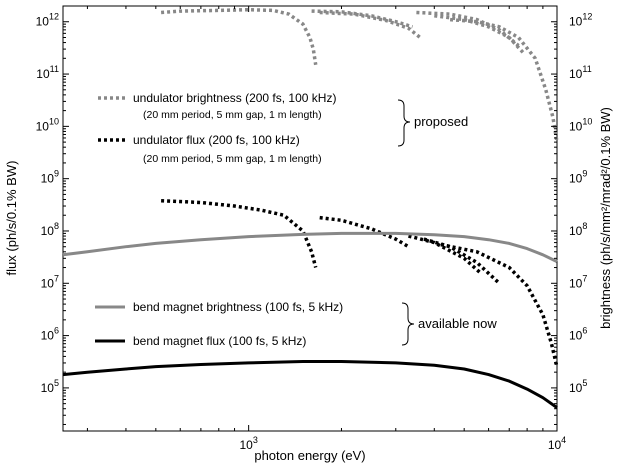 This screenshot has width=620, height=466. Describe the element at coordinates (310, 247) in the screenshot. I see `series-bend-magnet-brightness` at that location.